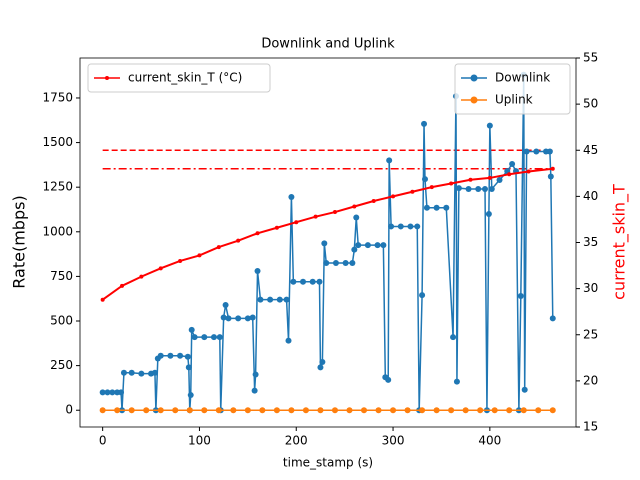 This screenshot has height=480, width=640. Describe the element at coordinates (185, 78) in the screenshot. I see `legend-label: current_skin_T (°C)` at that location.